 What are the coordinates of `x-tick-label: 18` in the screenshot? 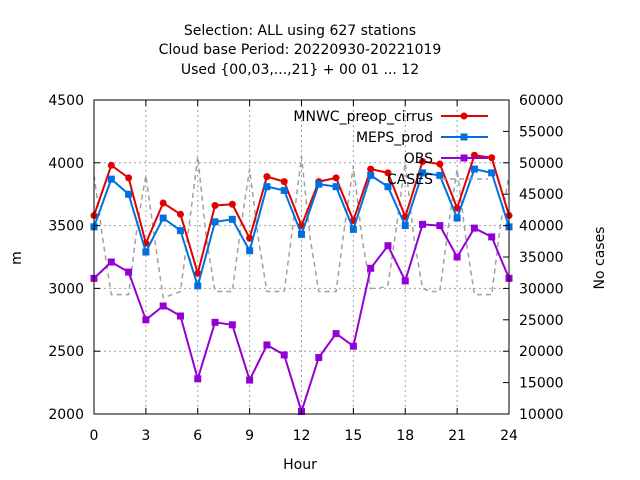 It's located at (405, 436).